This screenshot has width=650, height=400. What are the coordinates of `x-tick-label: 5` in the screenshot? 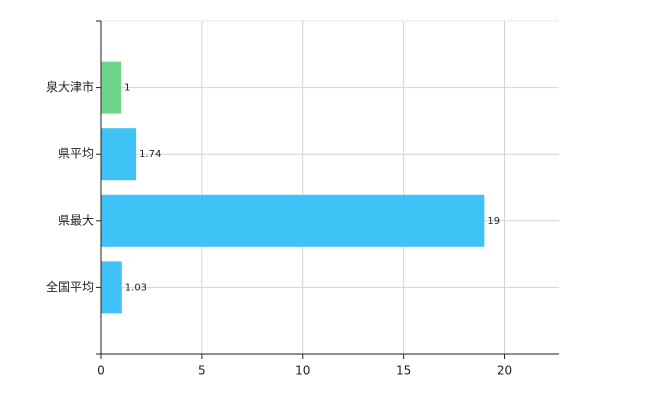 It's located at (202, 371).